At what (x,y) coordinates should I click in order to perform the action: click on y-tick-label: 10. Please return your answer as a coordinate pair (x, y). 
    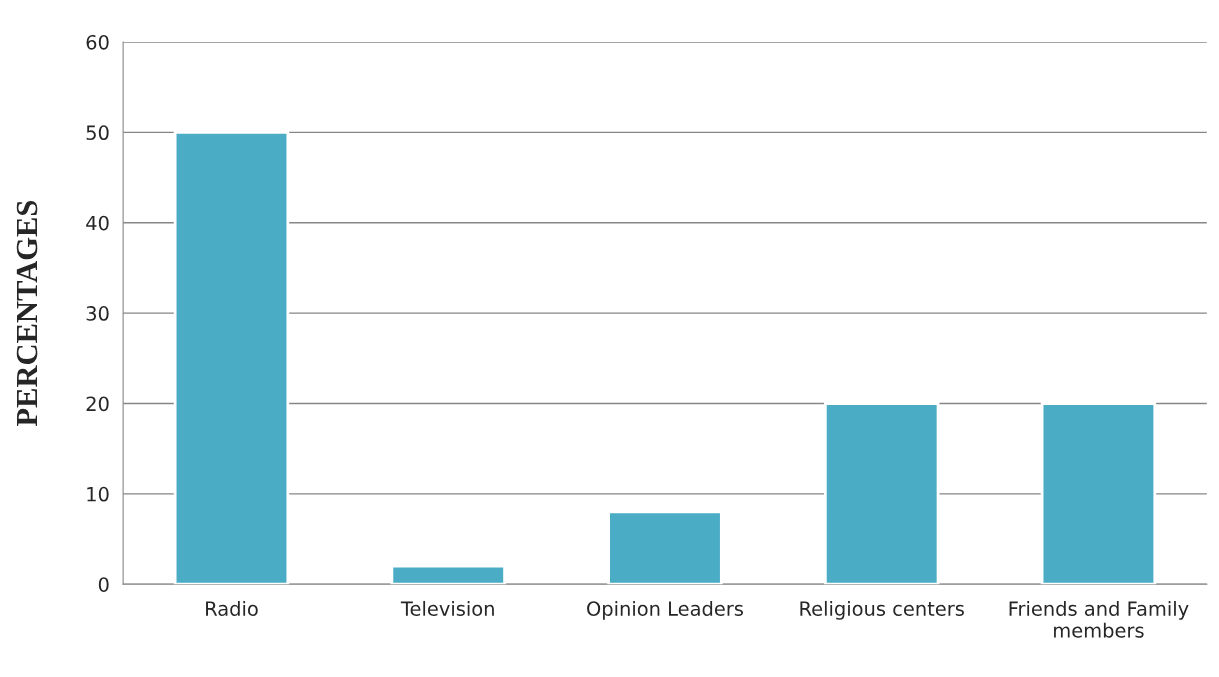
    Looking at the image, I should click on (98, 494).